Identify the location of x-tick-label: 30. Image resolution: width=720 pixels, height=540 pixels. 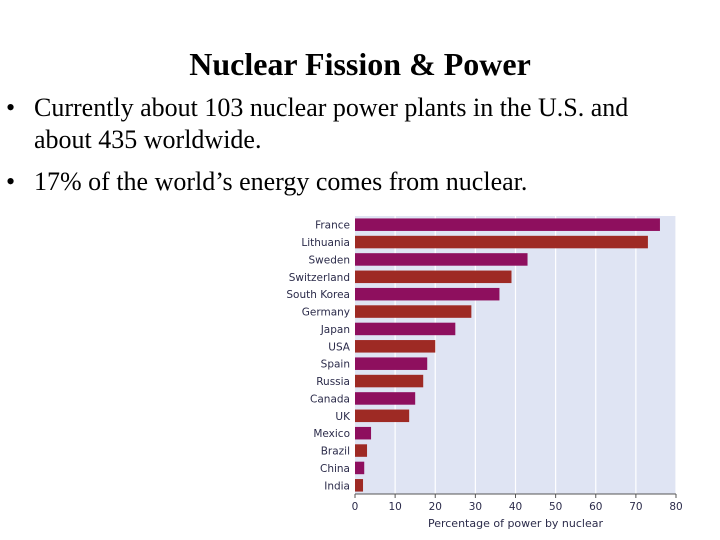
(475, 507).